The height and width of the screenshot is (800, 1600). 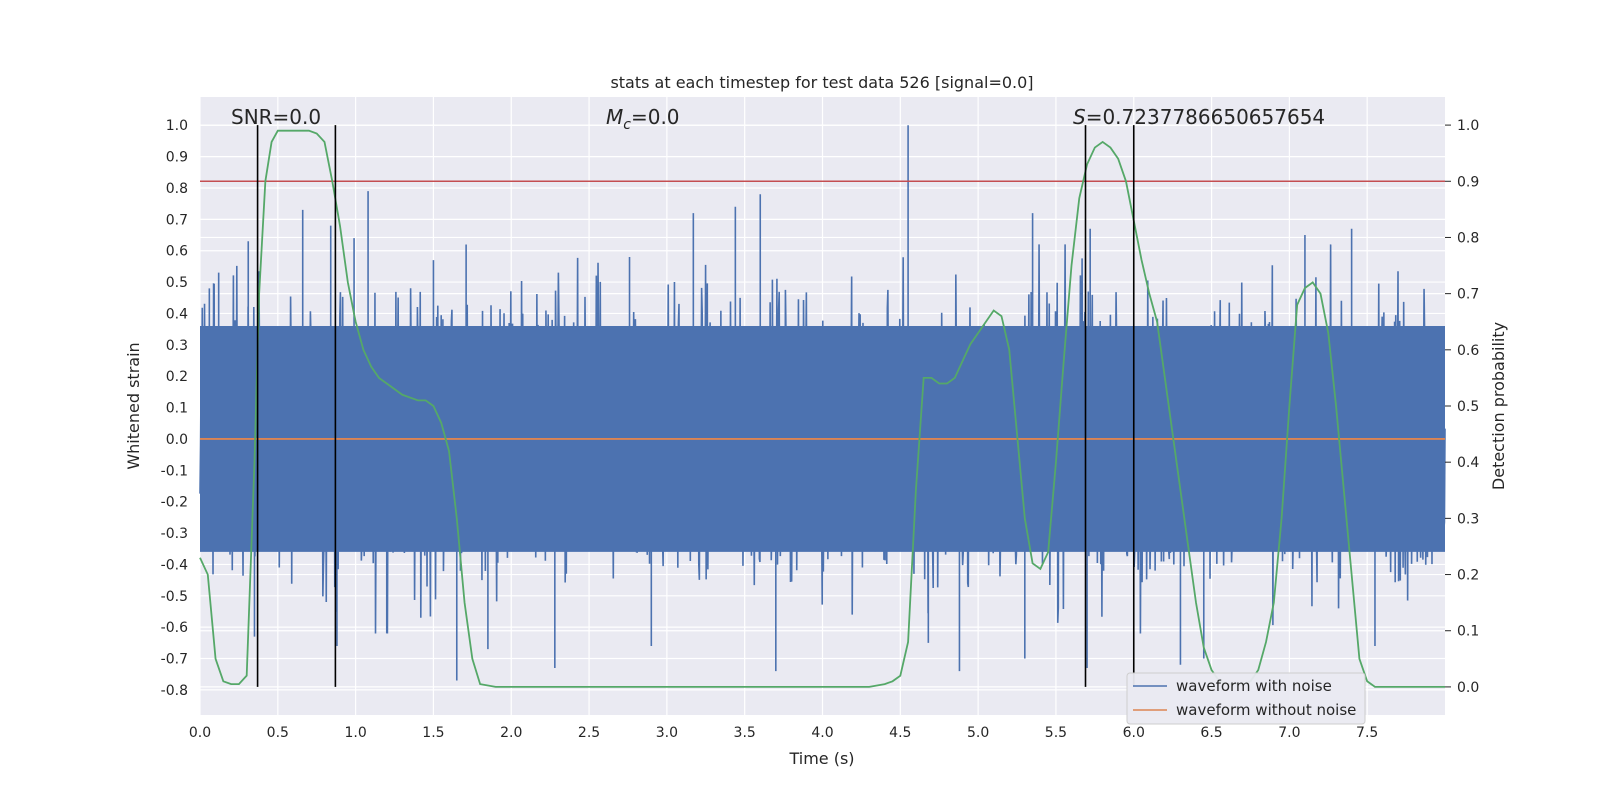 What do you see at coordinates (1367, 733) in the screenshot?
I see `x-tick-label: 7.5` at bounding box center [1367, 733].